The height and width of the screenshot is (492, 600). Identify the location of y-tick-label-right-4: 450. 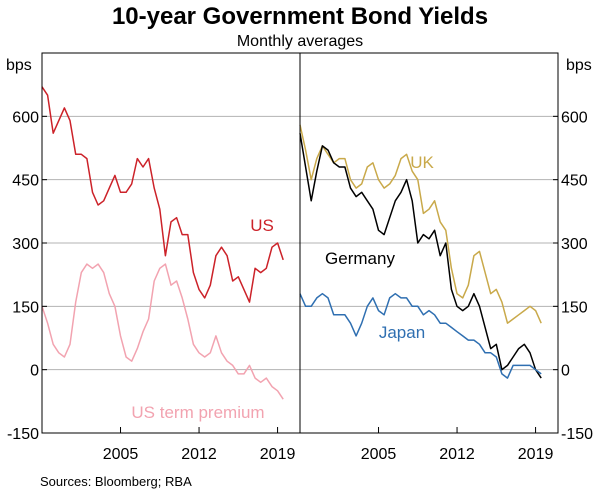
(574, 181).